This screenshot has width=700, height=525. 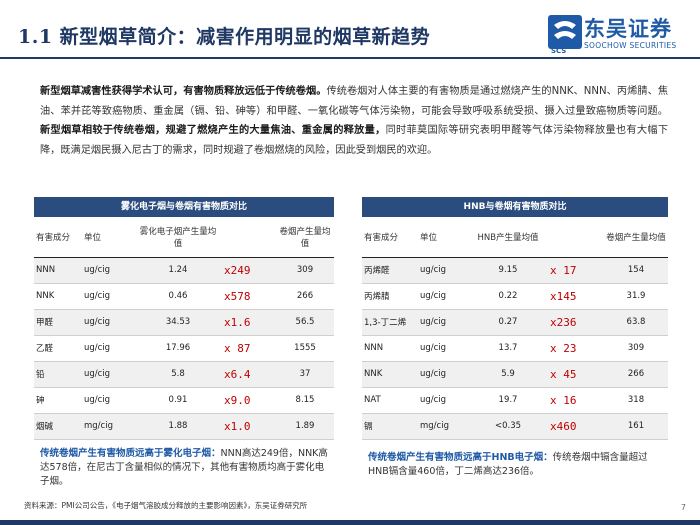 I want to click on title-divider, so click(x=350, y=58).